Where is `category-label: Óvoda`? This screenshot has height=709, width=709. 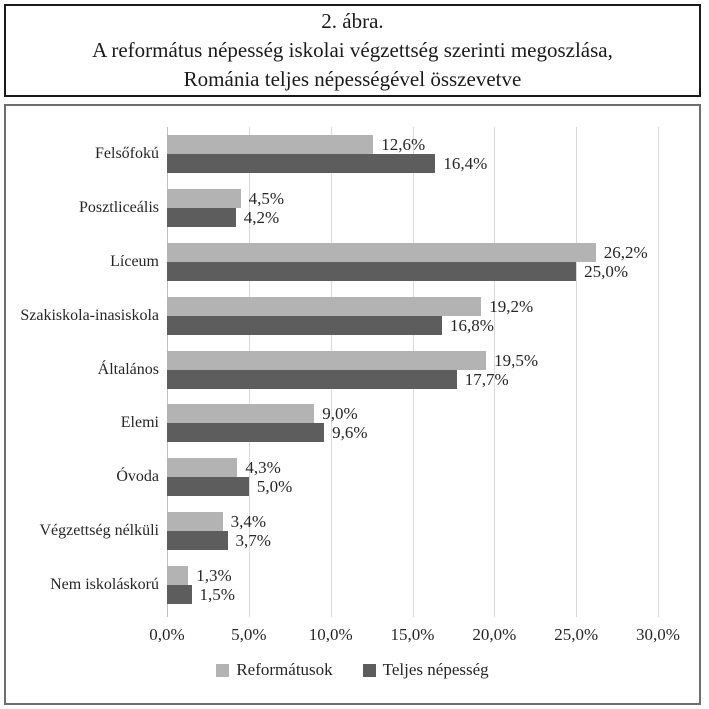
category-label: Óvoda is located at coordinates (137, 477).